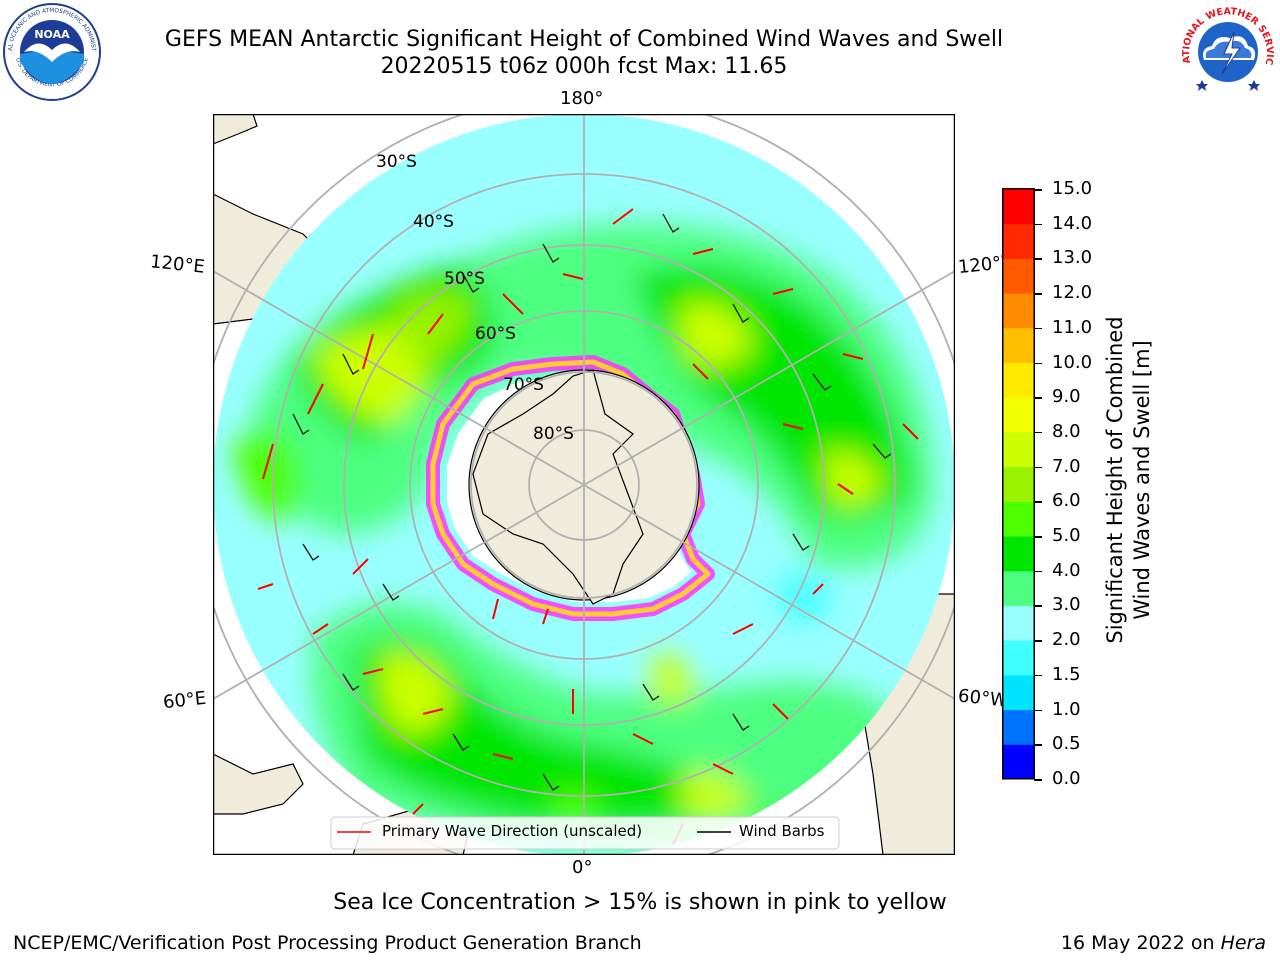 The height and width of the screenshot is (960, 1280). Describe the element at coordinates (553, 434) in the screenshot. I see `lat-label-80s: 80°S` at that location.